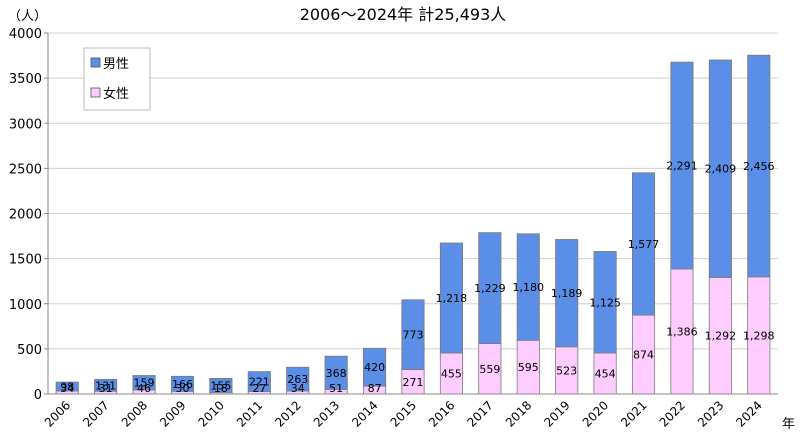 This screenshot has height=448, width=806. Describe the element at coordinates (326, 413) in the screenshot. I see `x-tick-label: 2013` at that location.